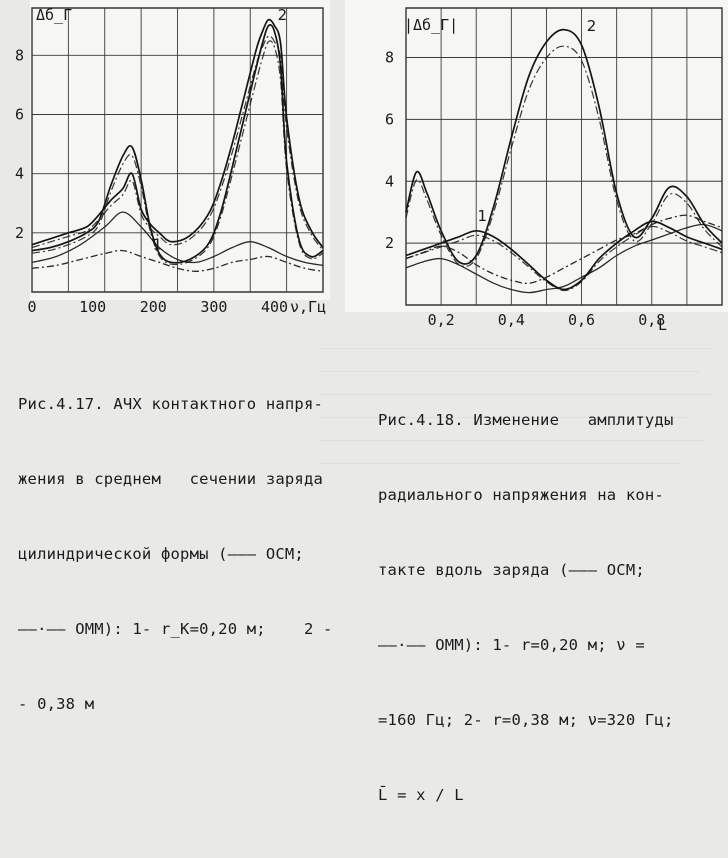  What do you see at coordinates (19, 233) in the screenshot?
I see `fig417-y-tick-label: 2` at bounding box center [19, 233].